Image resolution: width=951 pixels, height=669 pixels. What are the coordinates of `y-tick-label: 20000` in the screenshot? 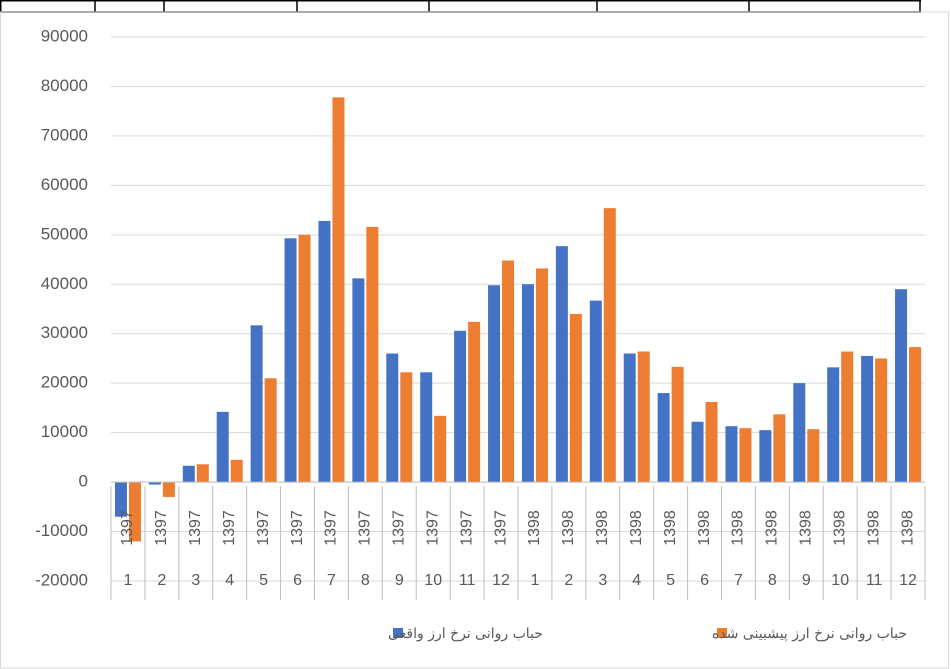 It's located at (64, 382).